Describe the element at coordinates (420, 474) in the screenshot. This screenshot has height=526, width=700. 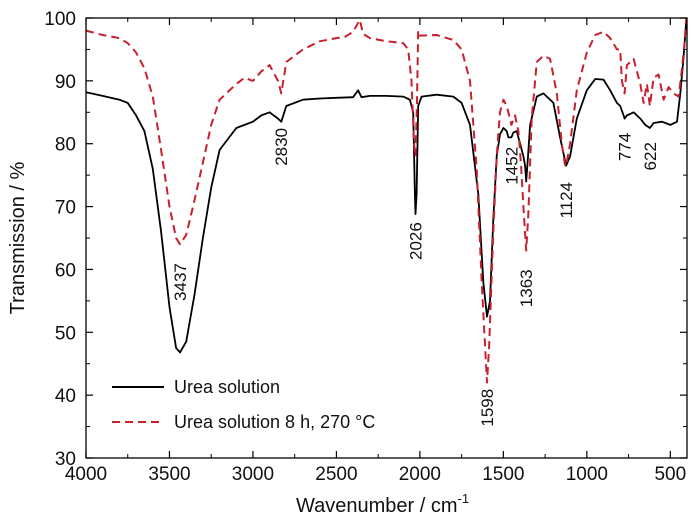
I see `x-tick-label-2000: 2000` at that location.